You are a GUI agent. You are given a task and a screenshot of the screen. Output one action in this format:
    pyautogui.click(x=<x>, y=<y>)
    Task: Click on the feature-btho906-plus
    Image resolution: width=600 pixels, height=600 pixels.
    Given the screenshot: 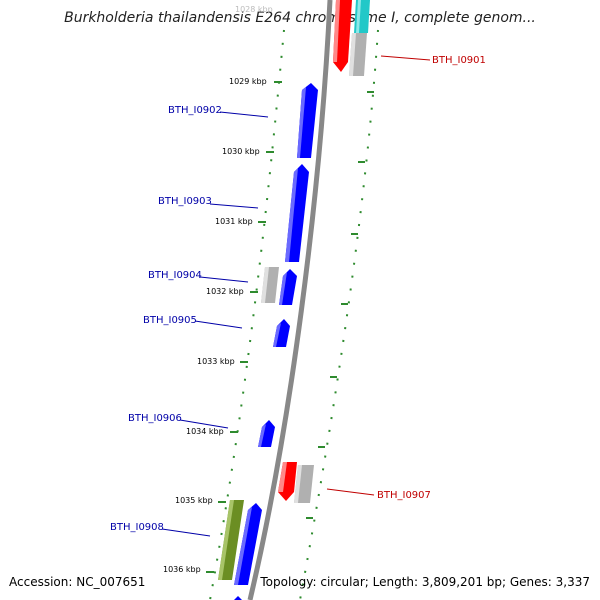 What is the action you would take?
    pyautogui.click(x=266, y=433)
    